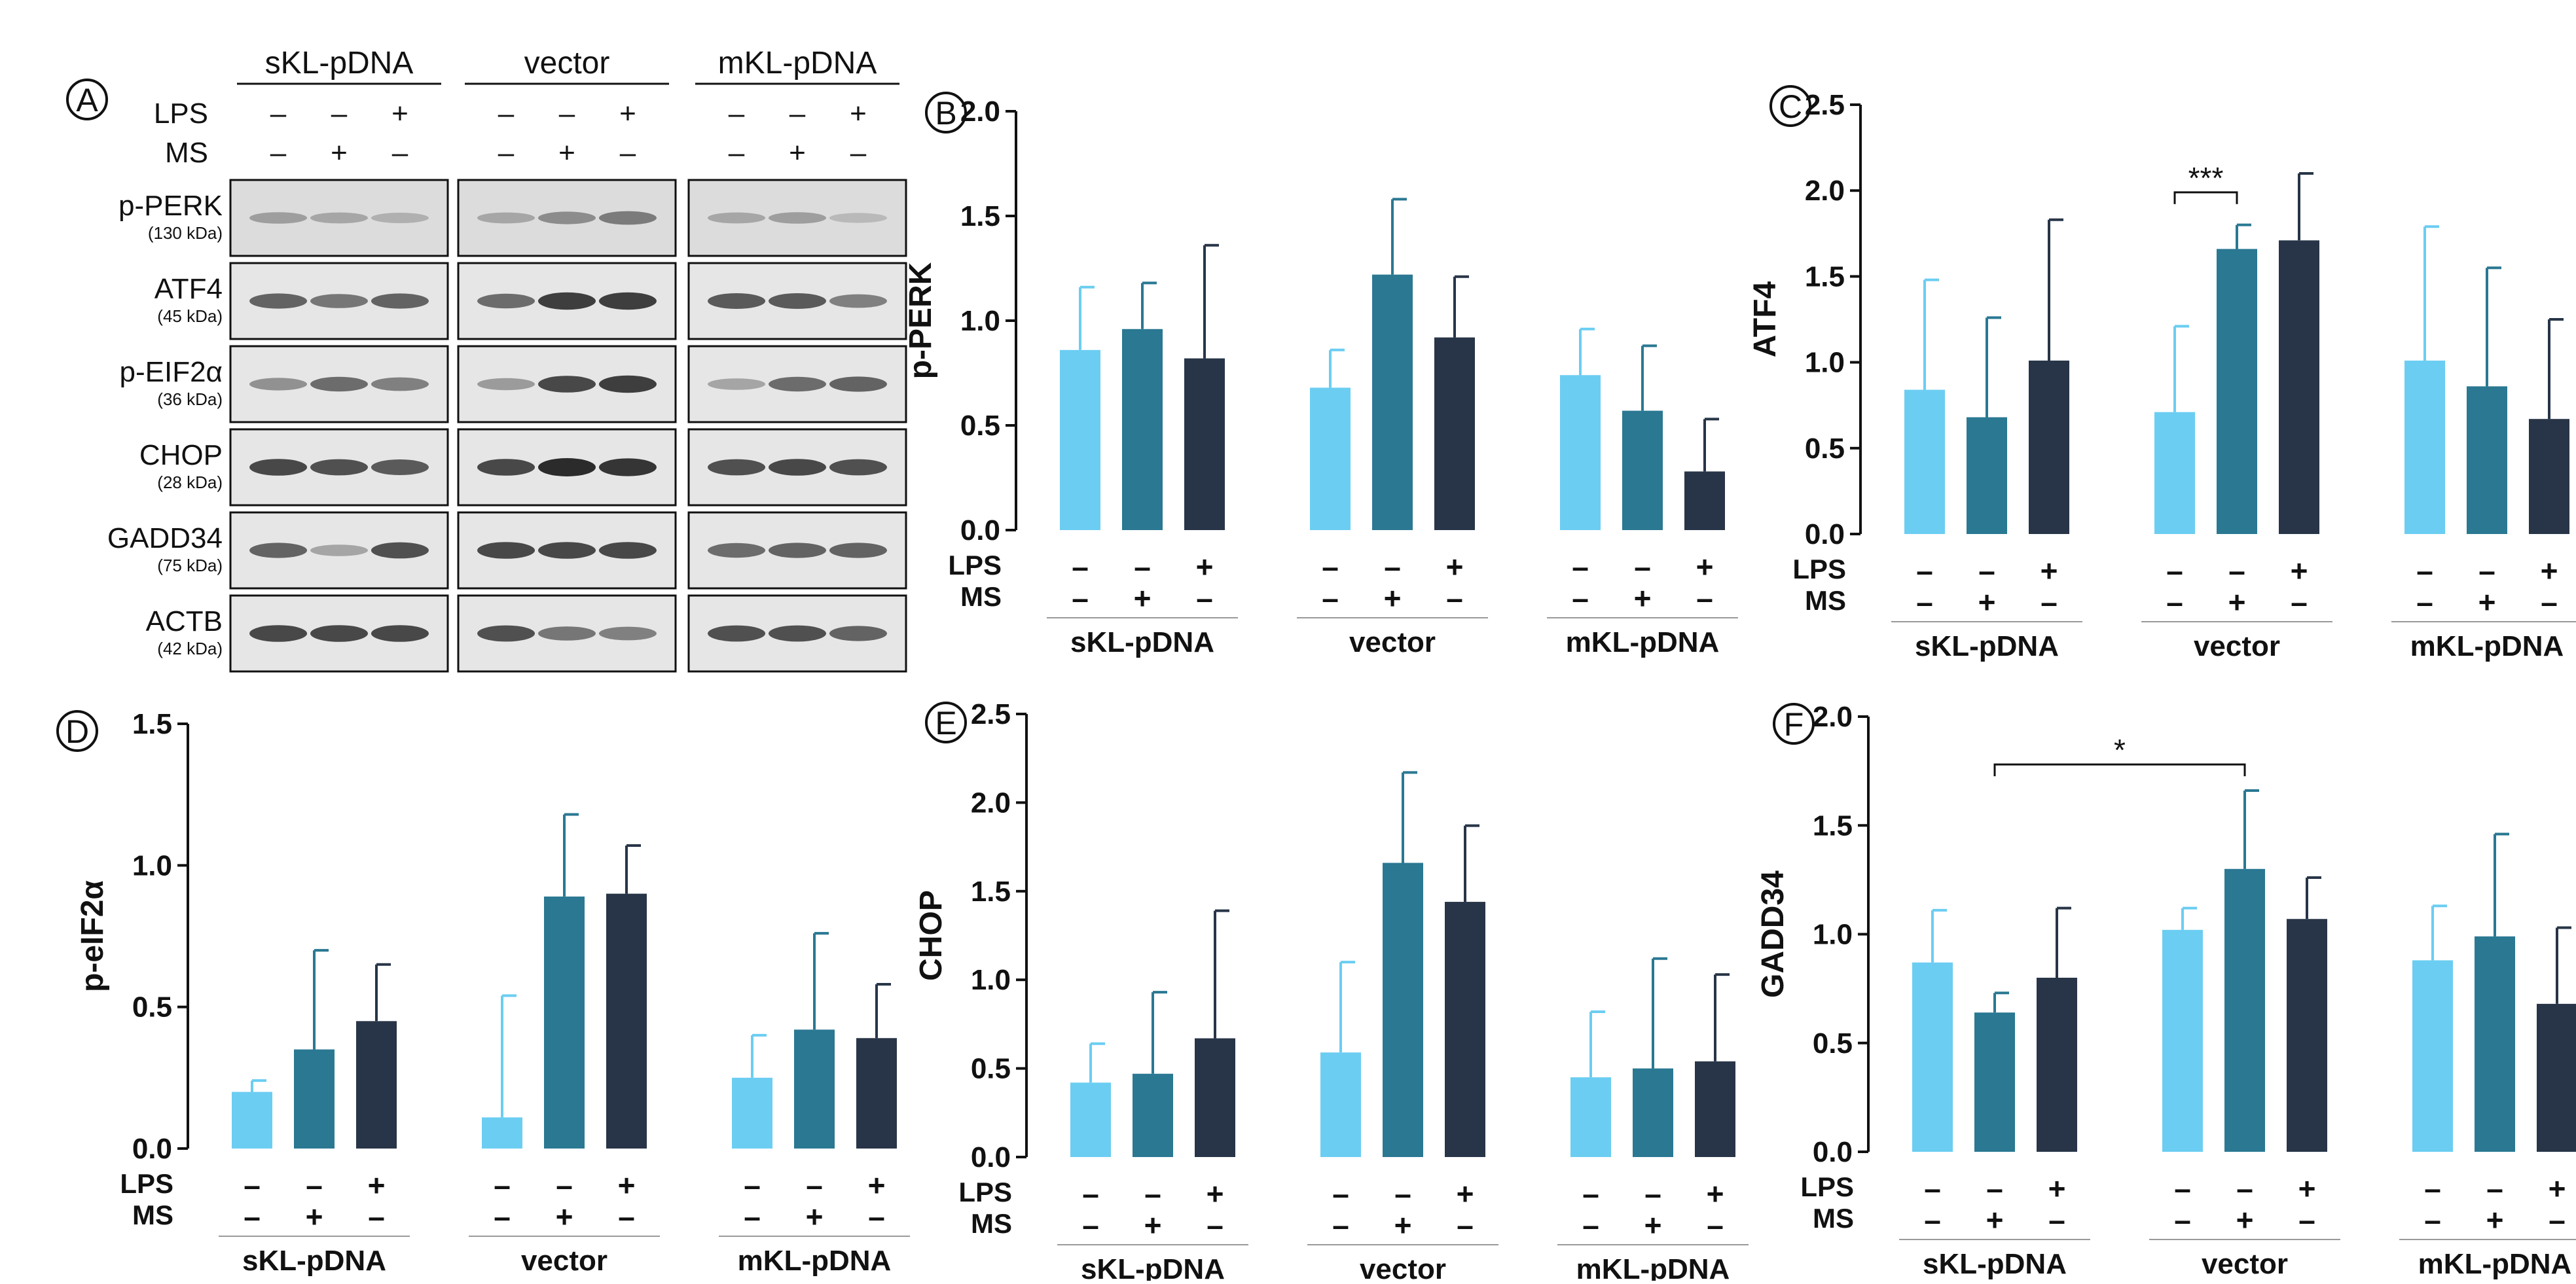  I want to click on significance-label: ***, so click(2206, 178).